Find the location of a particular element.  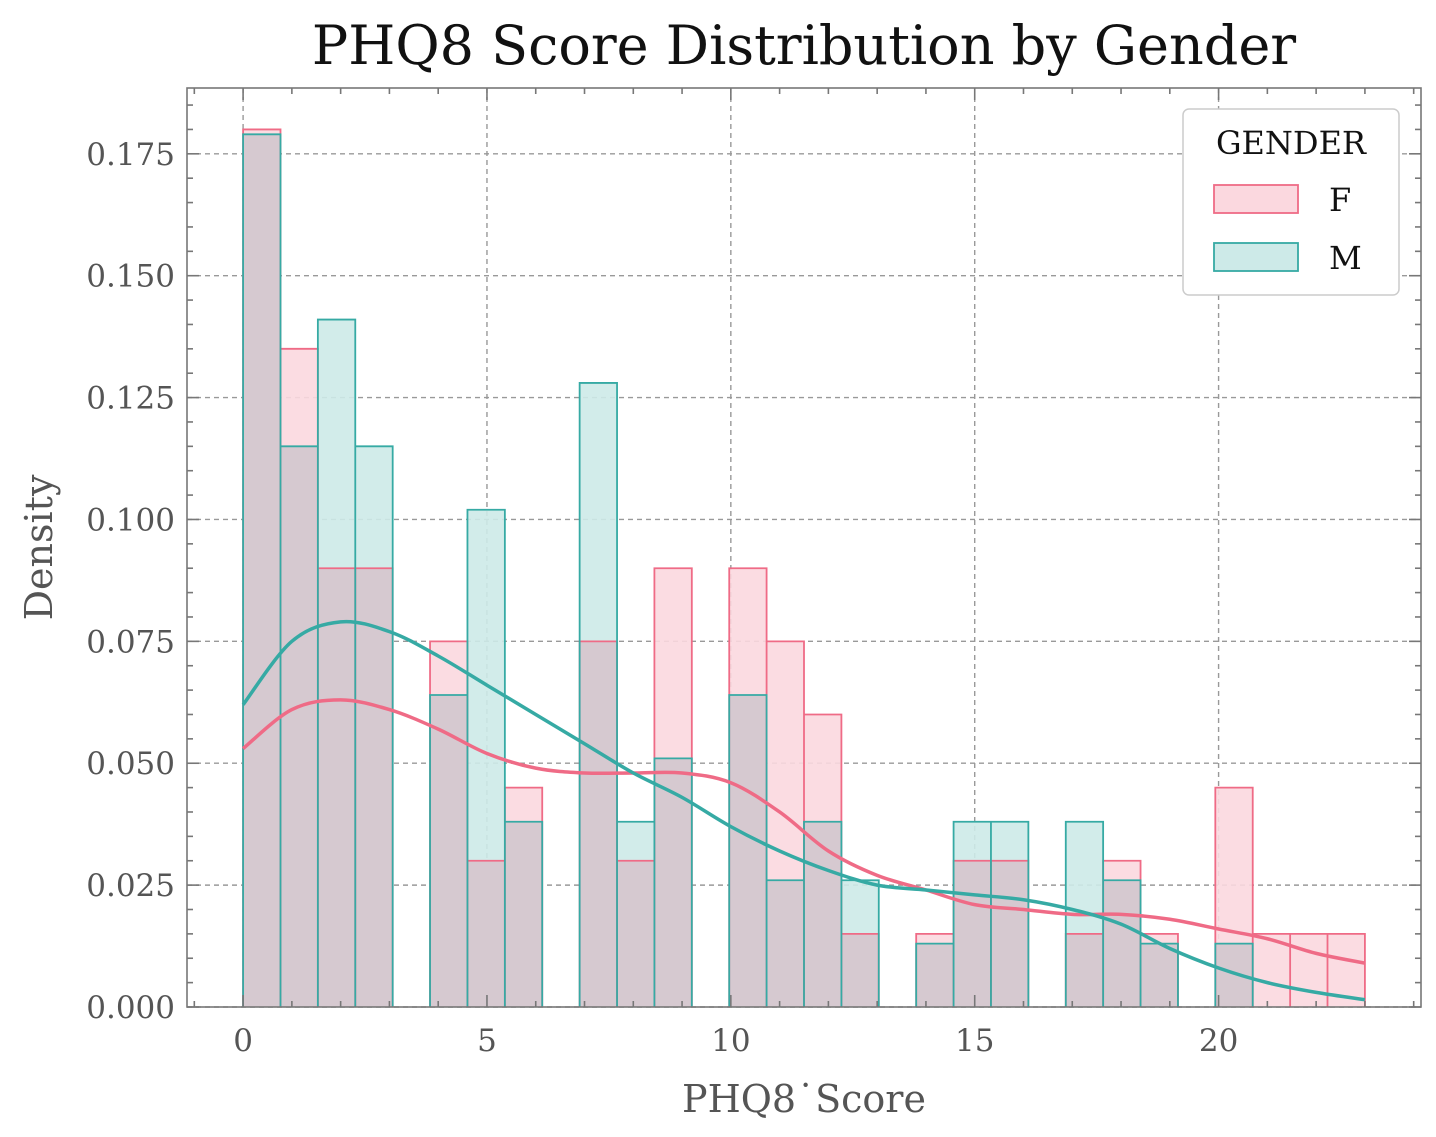

y-tick-label: 0.050 is located at coordinates (130, 764).